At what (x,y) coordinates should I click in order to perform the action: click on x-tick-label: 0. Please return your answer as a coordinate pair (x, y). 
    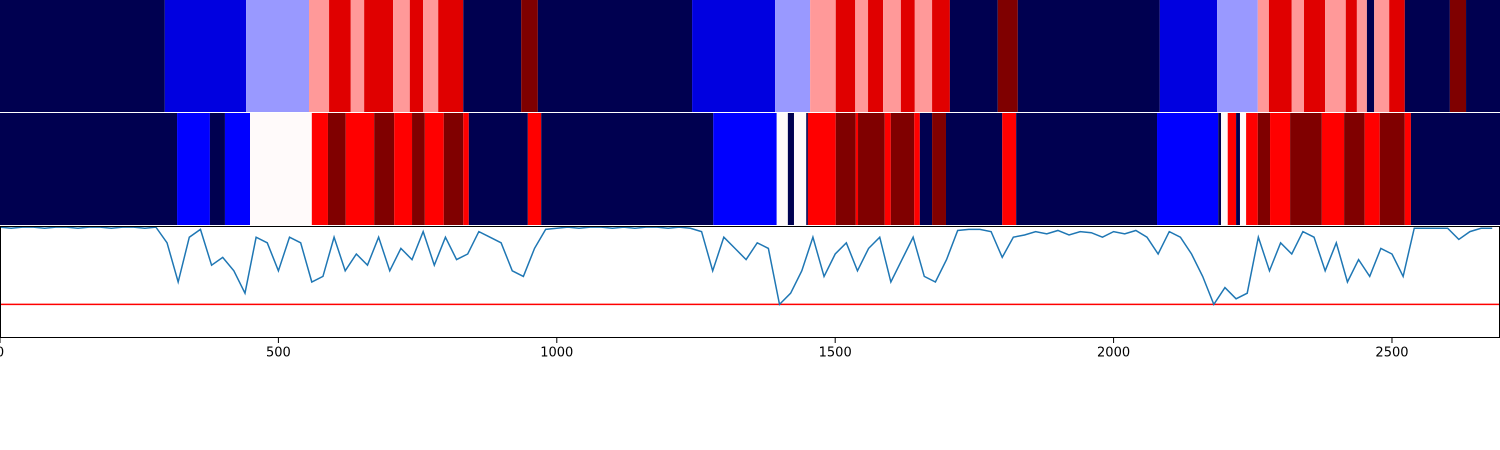
    Looking at the image, I should click on (2, 353).